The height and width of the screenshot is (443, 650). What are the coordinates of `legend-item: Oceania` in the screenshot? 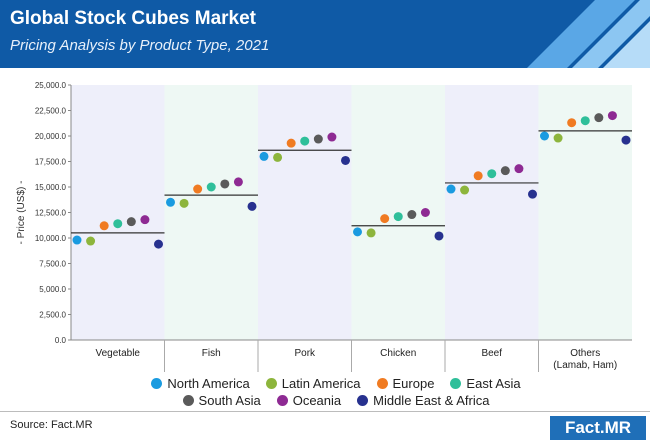 It's located at (309, 400).